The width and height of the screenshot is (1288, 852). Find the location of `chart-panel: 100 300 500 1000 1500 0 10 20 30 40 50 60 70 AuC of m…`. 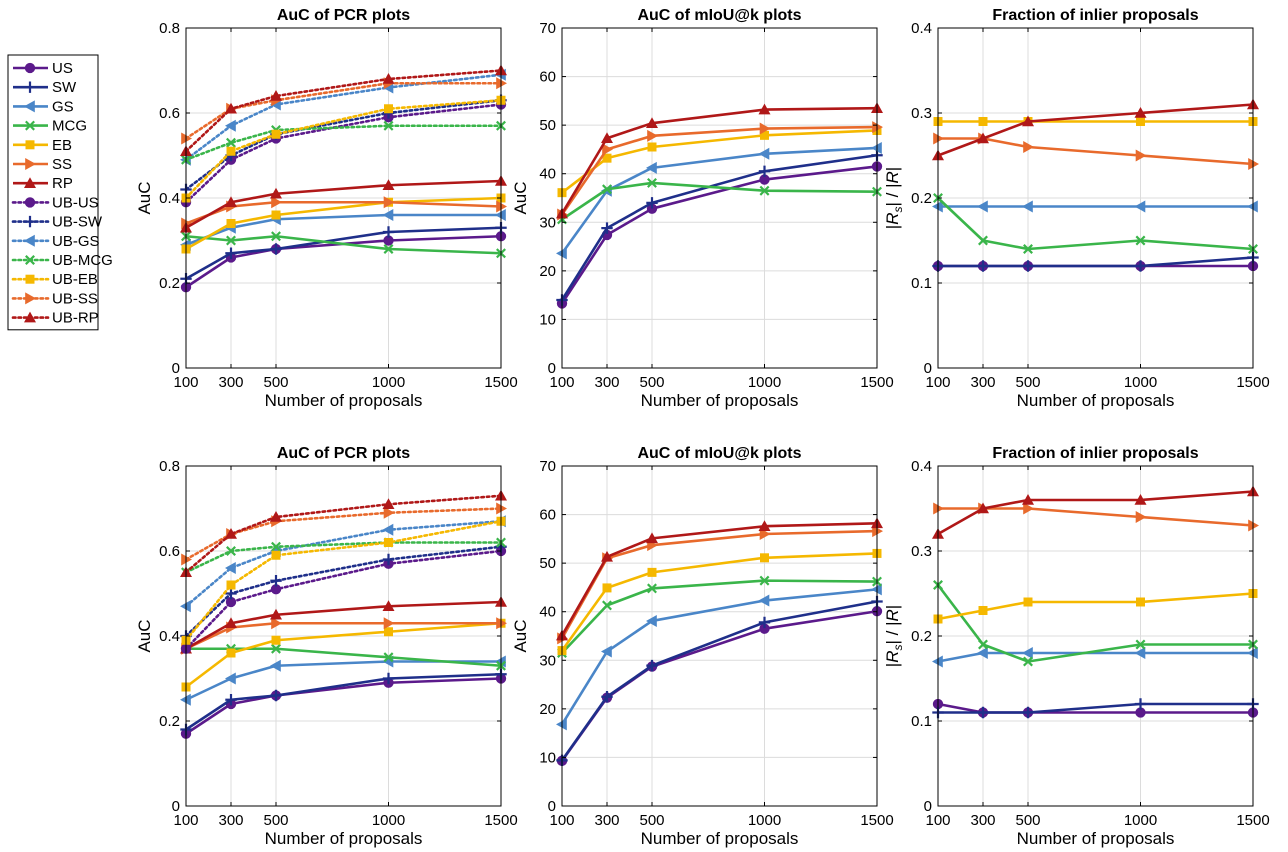

chart-panel: 100 300 500 1000 1500 0 10 20 30 40 50 60 70 AuC of m… is located at coordinates (702, 208).